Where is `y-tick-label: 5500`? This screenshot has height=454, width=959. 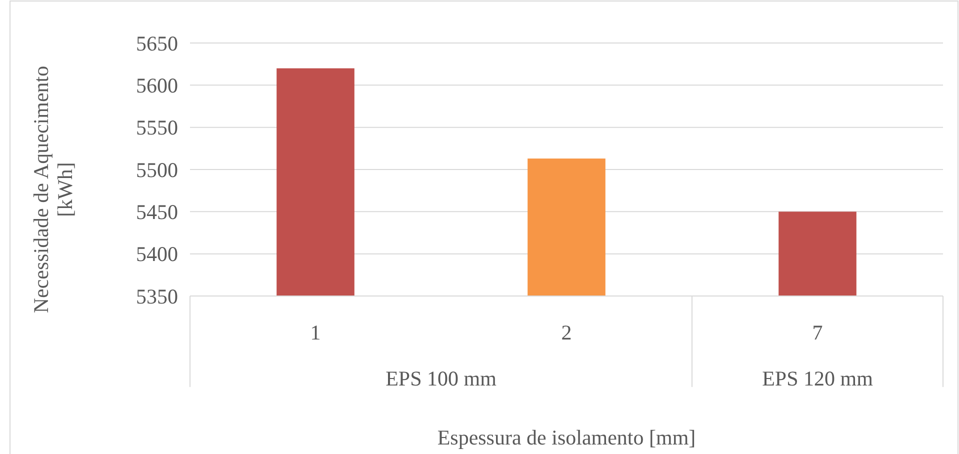 y-tick-label: 5500 is located at coordinates (157, 170).